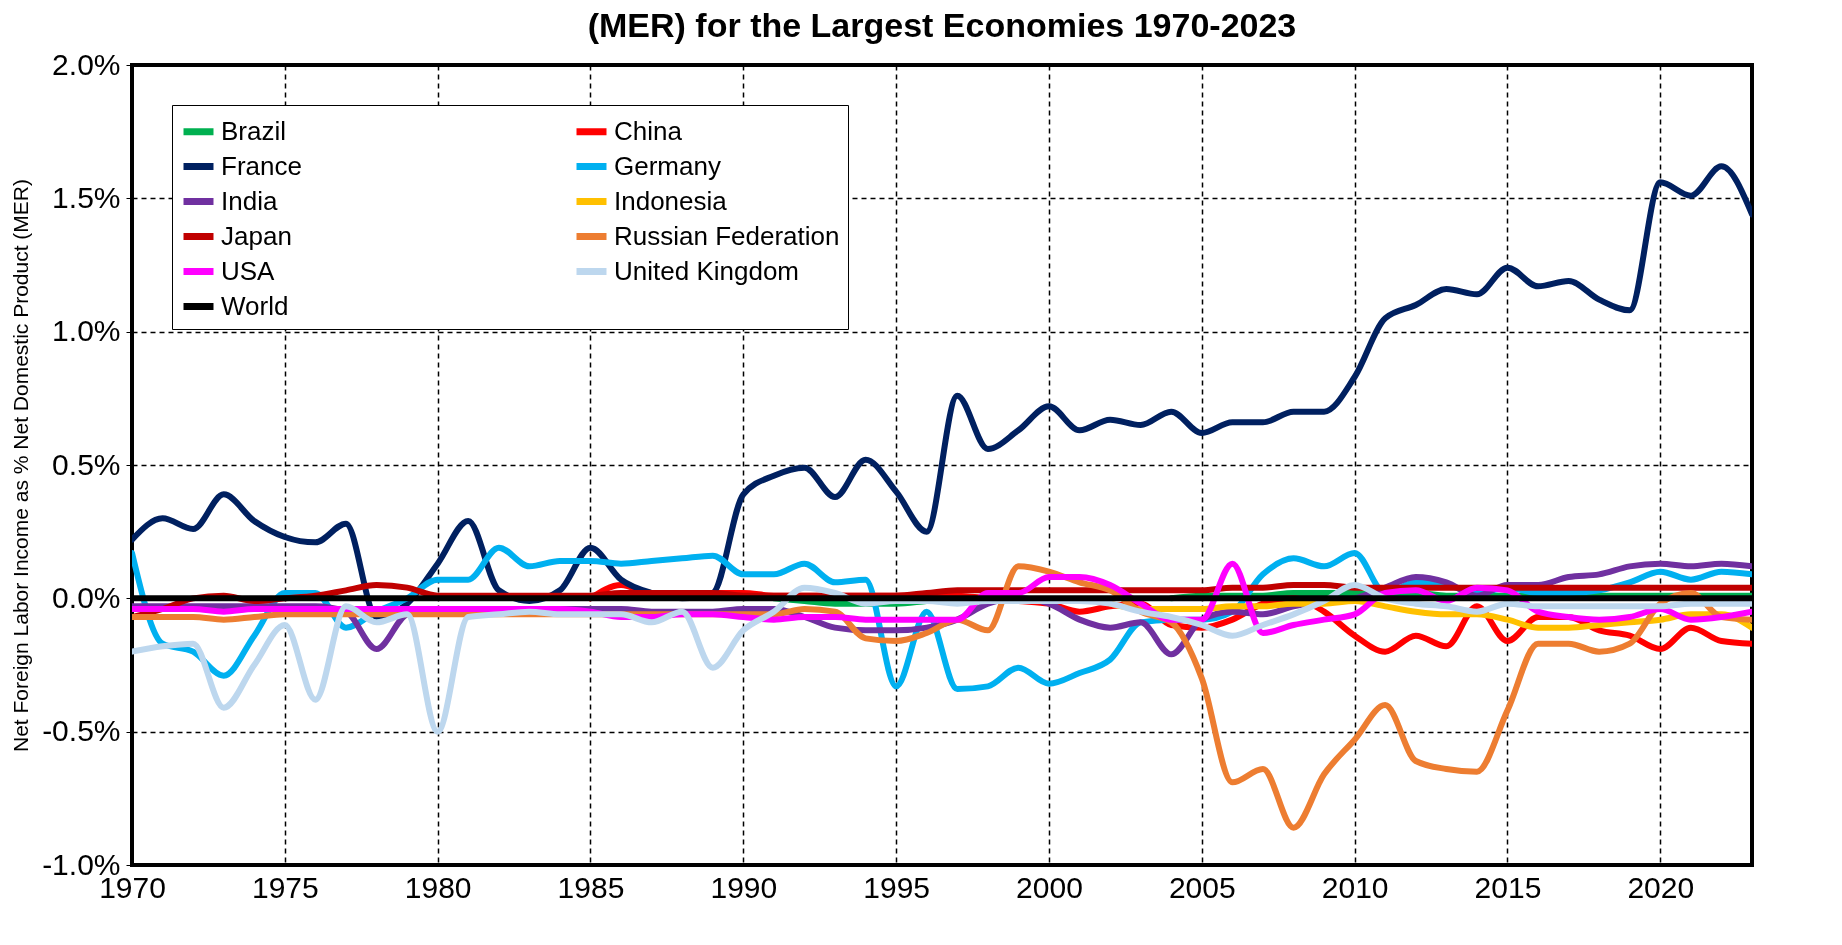  What do you see at coordinates (1202, 887) in the screenshot?
I see `x-tick-label: 2005` at bounding box center [1202, 887].